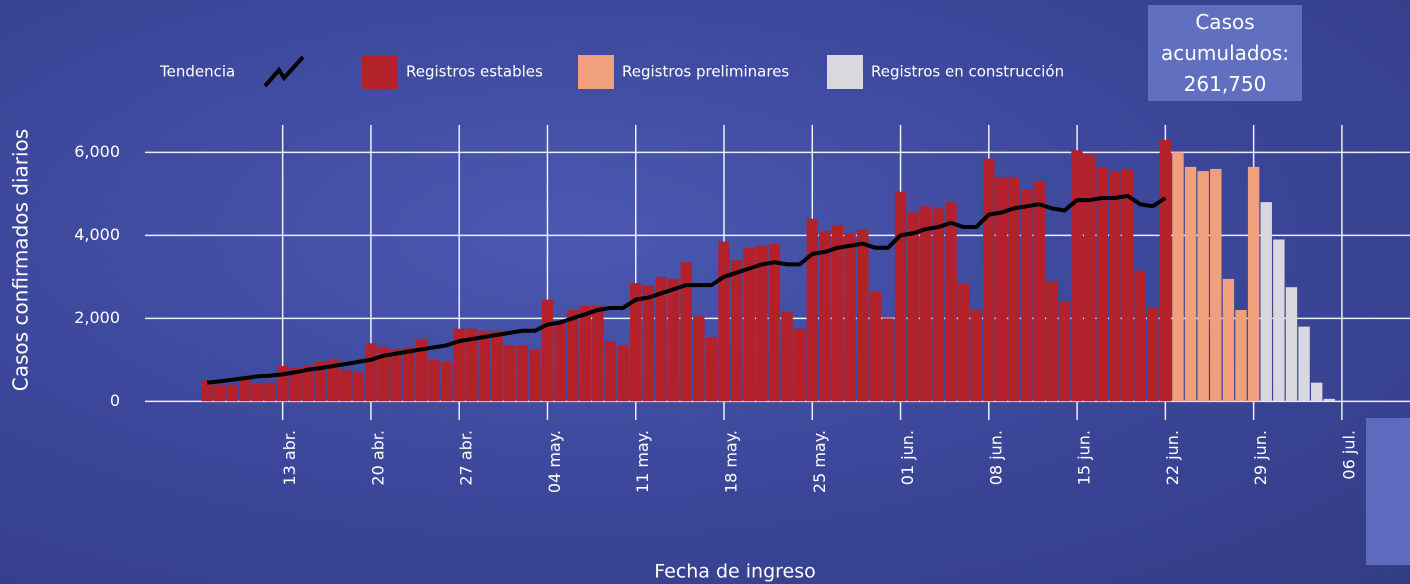  What do you see at coordinates (197, 72) in the screenshot?
I see `legend-label: Tendencia` at bounding box center [197, 72].